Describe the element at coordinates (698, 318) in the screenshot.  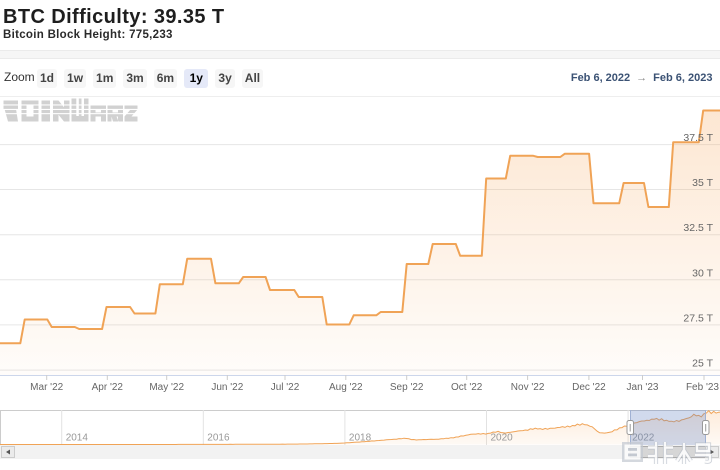
I see `svg-text: 27.5 T` at that location.